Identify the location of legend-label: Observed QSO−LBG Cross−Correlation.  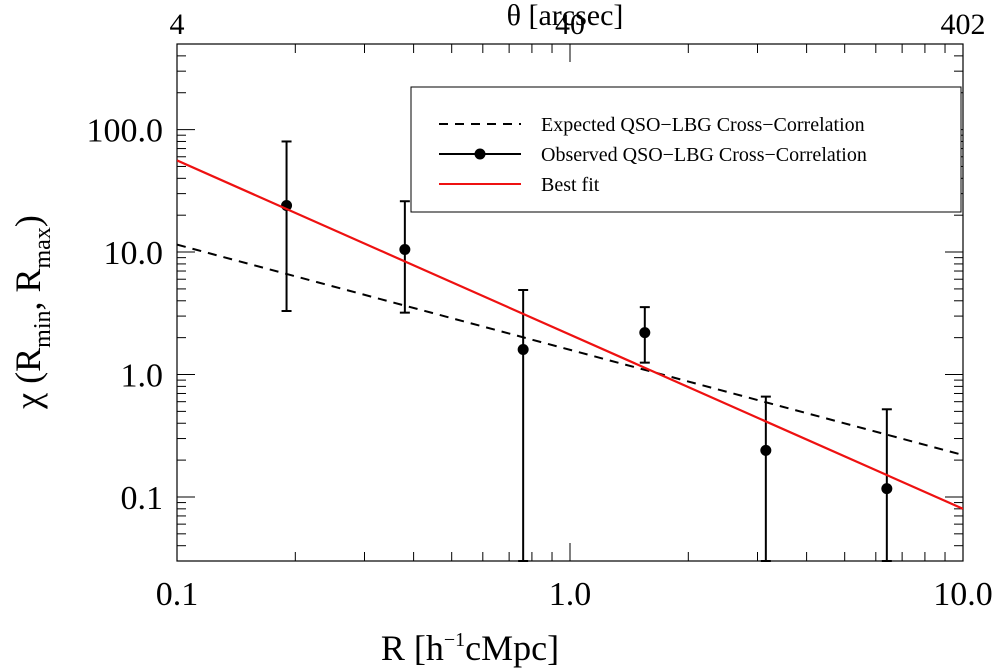
(704, 155).